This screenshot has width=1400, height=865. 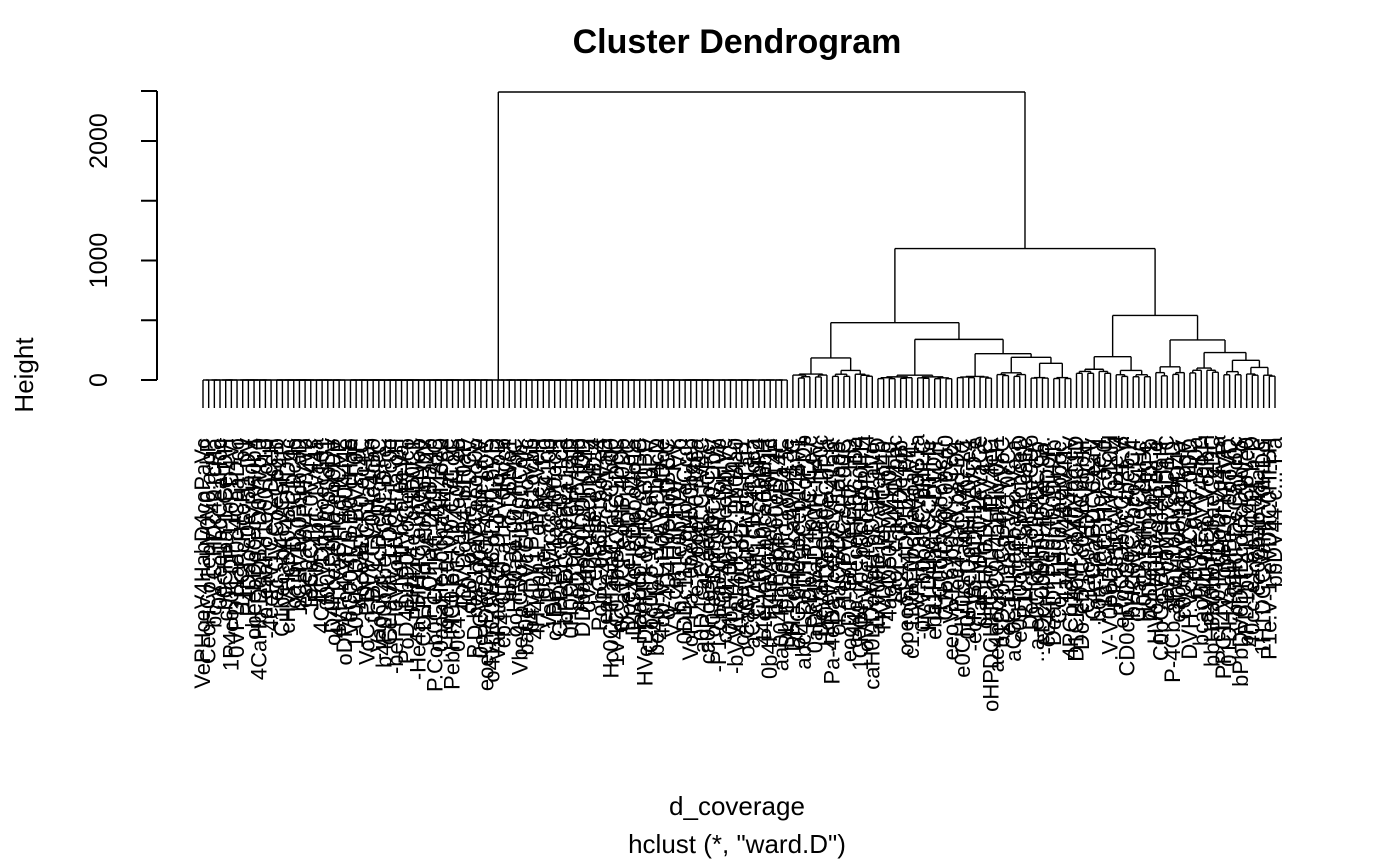 What do you see at coordinates (412, 525) in the screenshot?
I see `leaf-label: PH414e..cHD0C1` at bounding box center [412, 525].